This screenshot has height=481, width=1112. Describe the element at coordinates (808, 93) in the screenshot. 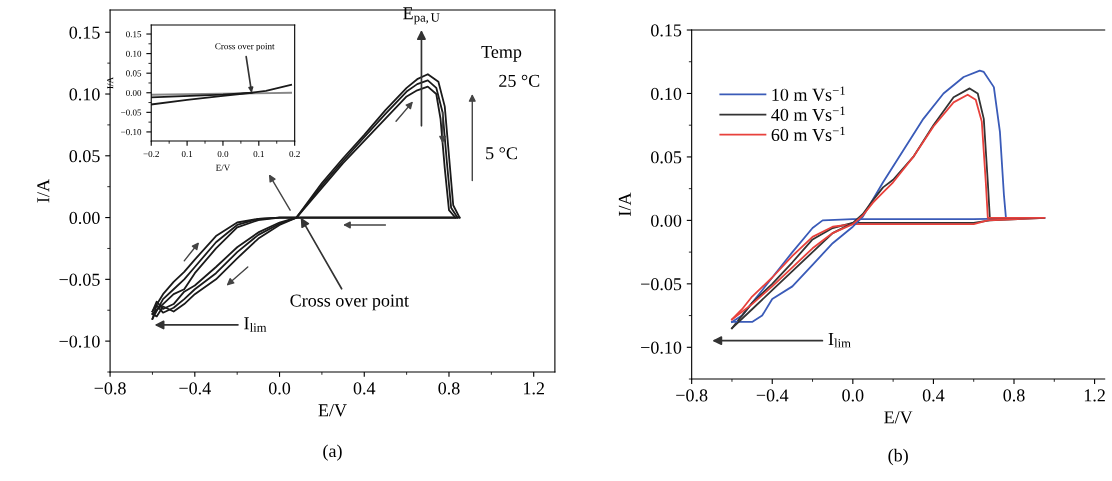

I see `legend-label: 10 m Vs$^{−1}$` at that location.